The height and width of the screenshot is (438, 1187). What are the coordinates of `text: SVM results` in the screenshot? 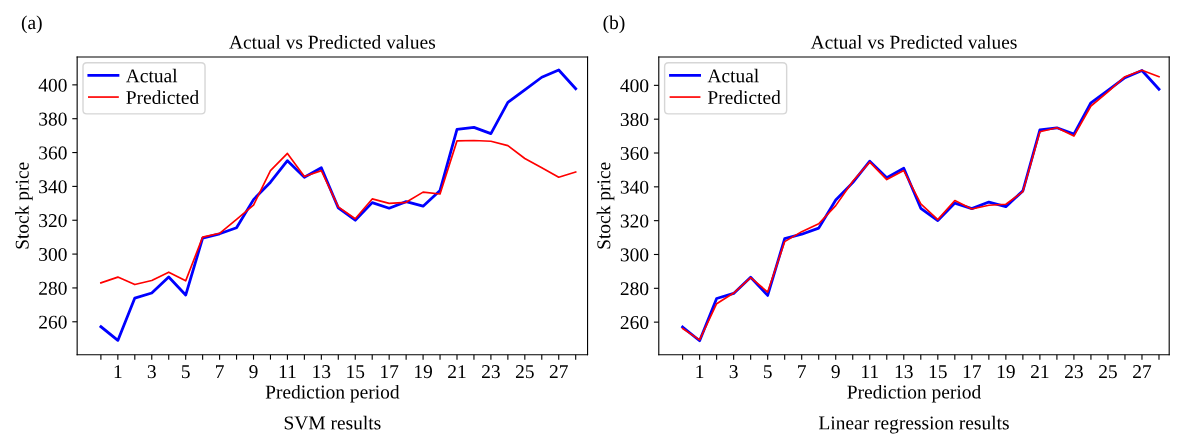 It's located at (332, 422).